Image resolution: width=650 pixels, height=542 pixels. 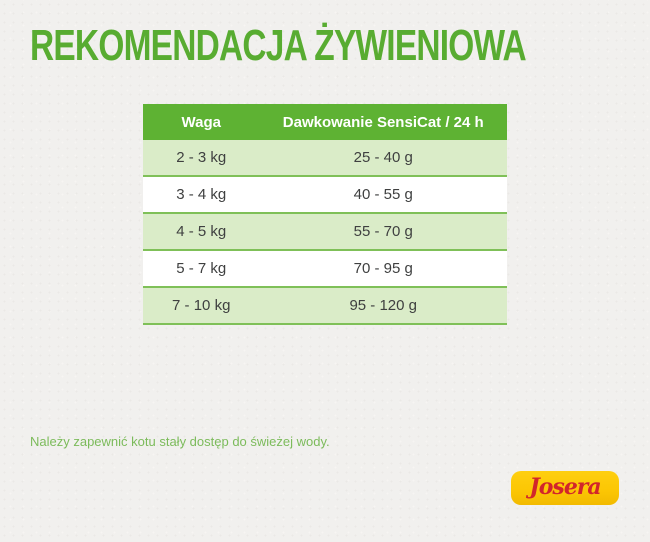 I want to click on dosage-cell: 95 - 120 g, so click(x=383, y=305).